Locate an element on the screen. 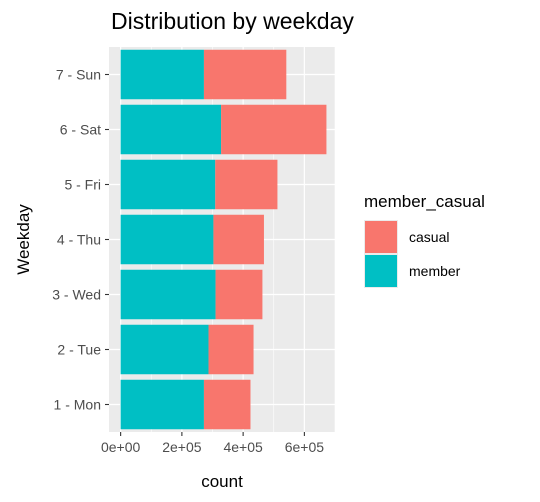 This screenshot has height=502, width=540. x-tick-label: 2e+05 is located at coordinates (182, 447).